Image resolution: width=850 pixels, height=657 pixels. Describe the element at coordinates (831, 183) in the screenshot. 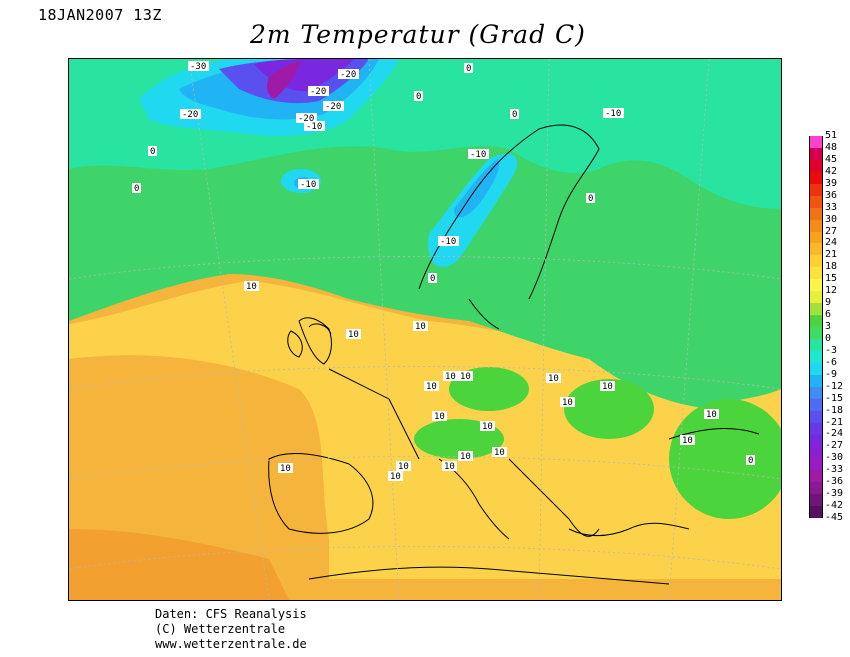

I see `legend-label: 39` at that location.